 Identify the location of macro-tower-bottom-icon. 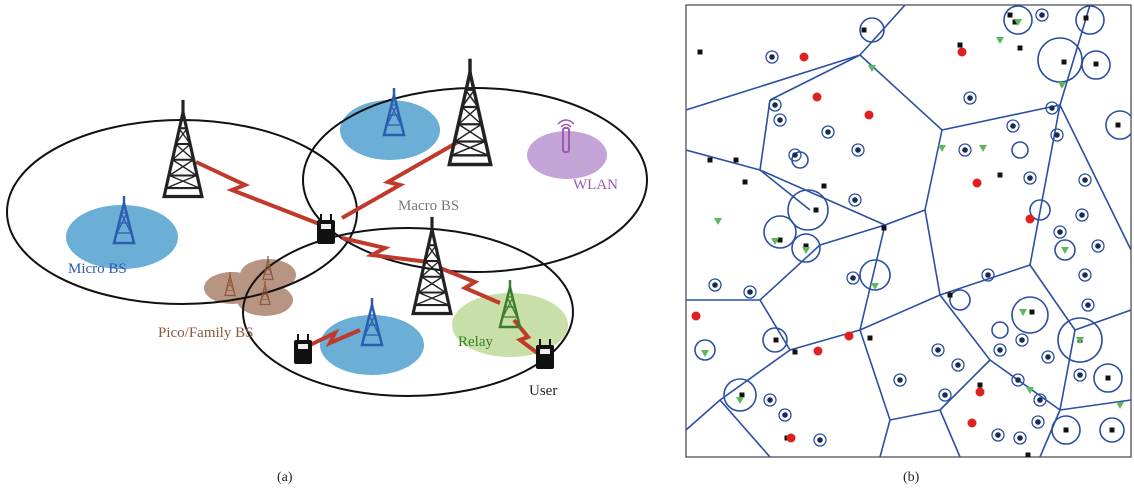
(432, 265).